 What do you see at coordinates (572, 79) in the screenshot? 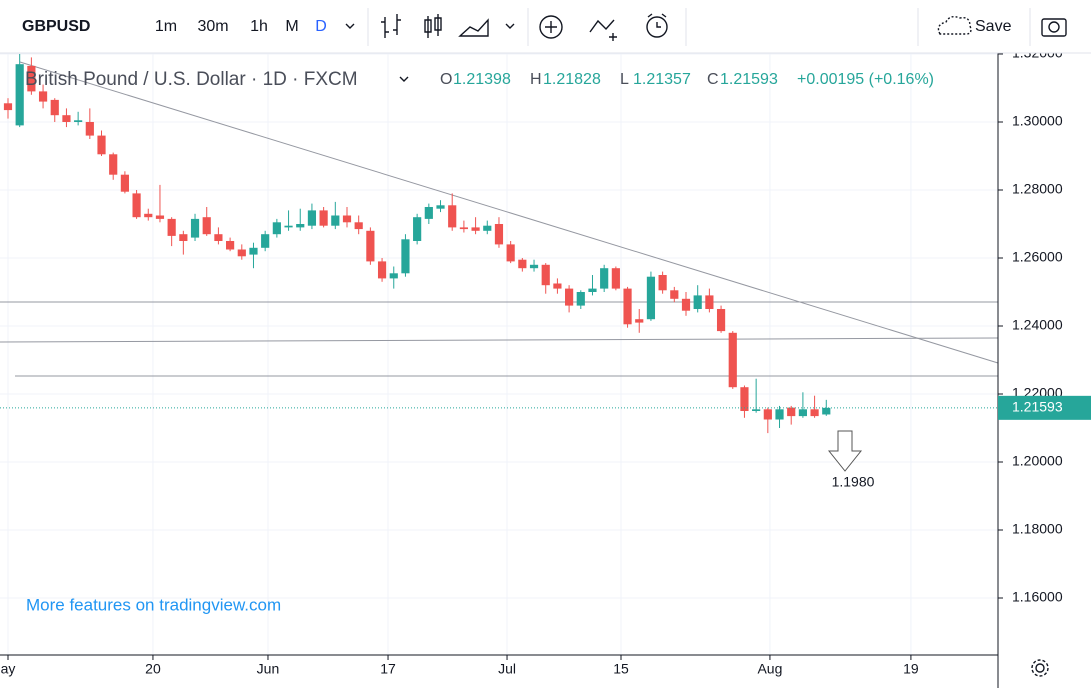
I see `legend-value: 1.21828` at bounding box center [572, 79].